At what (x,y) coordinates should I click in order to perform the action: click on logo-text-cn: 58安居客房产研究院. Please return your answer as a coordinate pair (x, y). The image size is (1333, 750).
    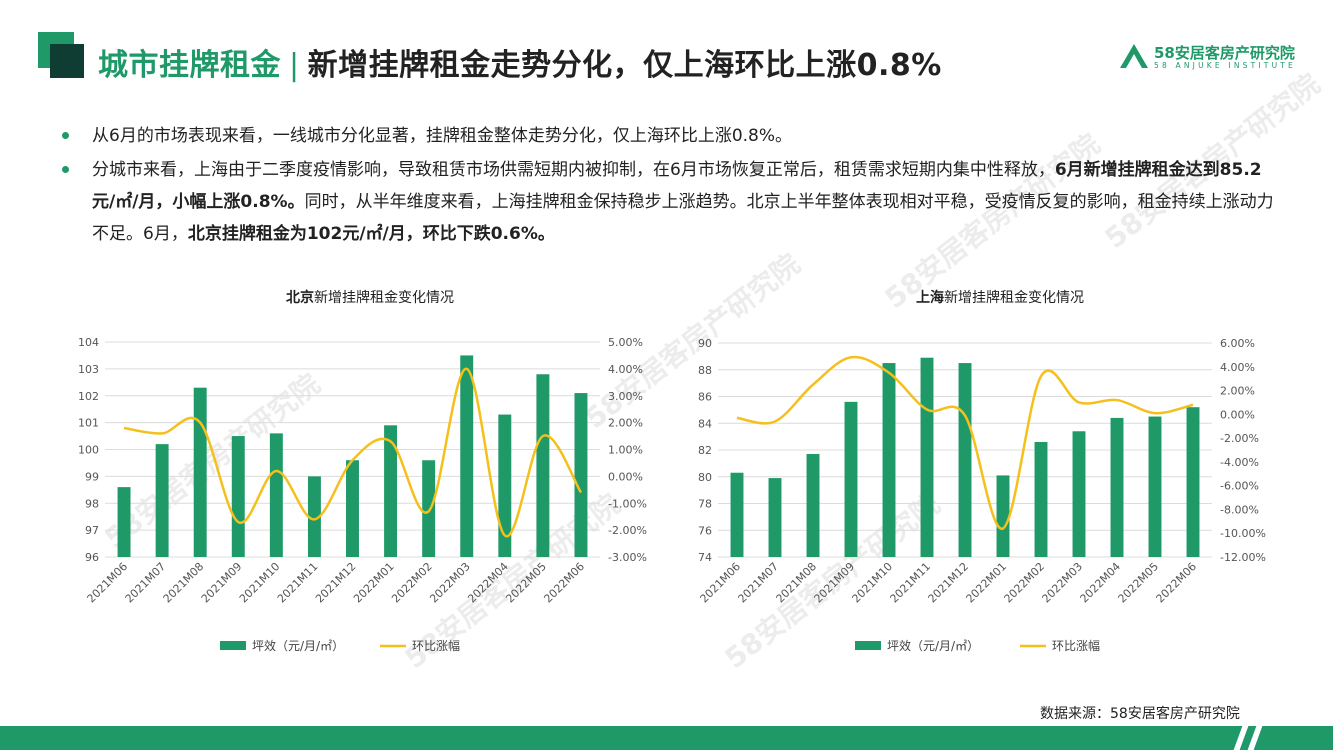
    Looking at the image, I should click on (1224, 53).